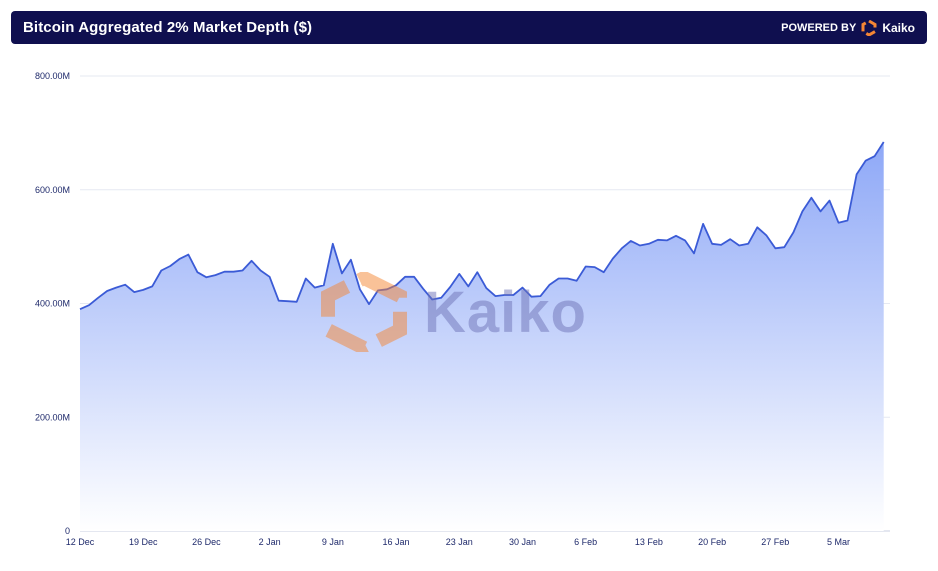 This screenshot has width=938, height=571. I want to click on watermark-text: Kaiko, so click(505, 312).